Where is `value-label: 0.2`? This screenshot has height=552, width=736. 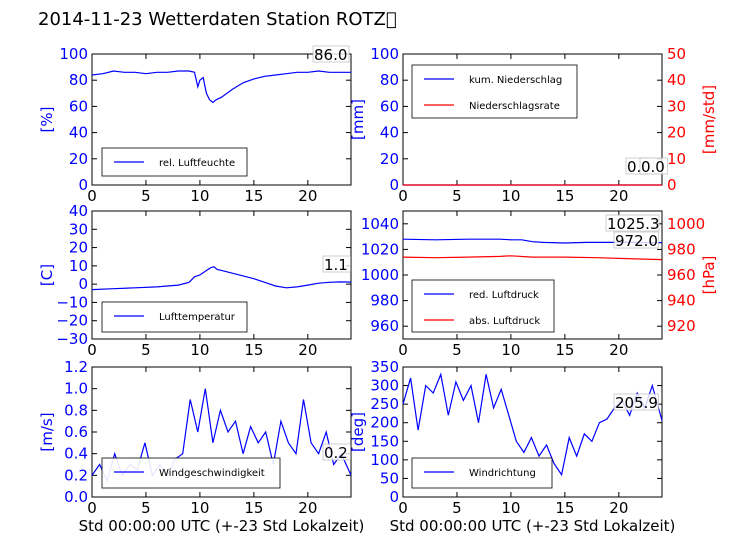
value-label: 0.2 is located at coordinates (336, 453).